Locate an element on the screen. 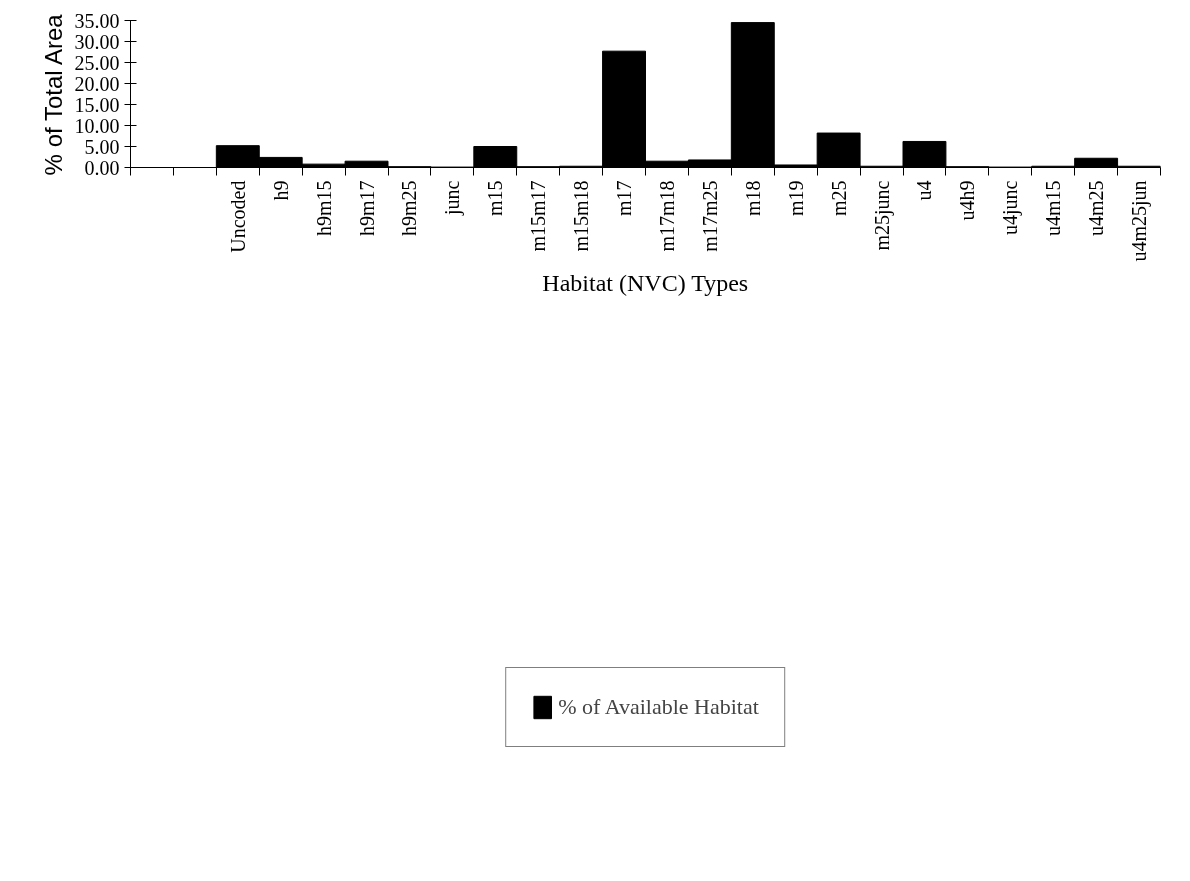 The image size is (1190, 881). x-tick-label: m25 is located at coordinates (838, 198).